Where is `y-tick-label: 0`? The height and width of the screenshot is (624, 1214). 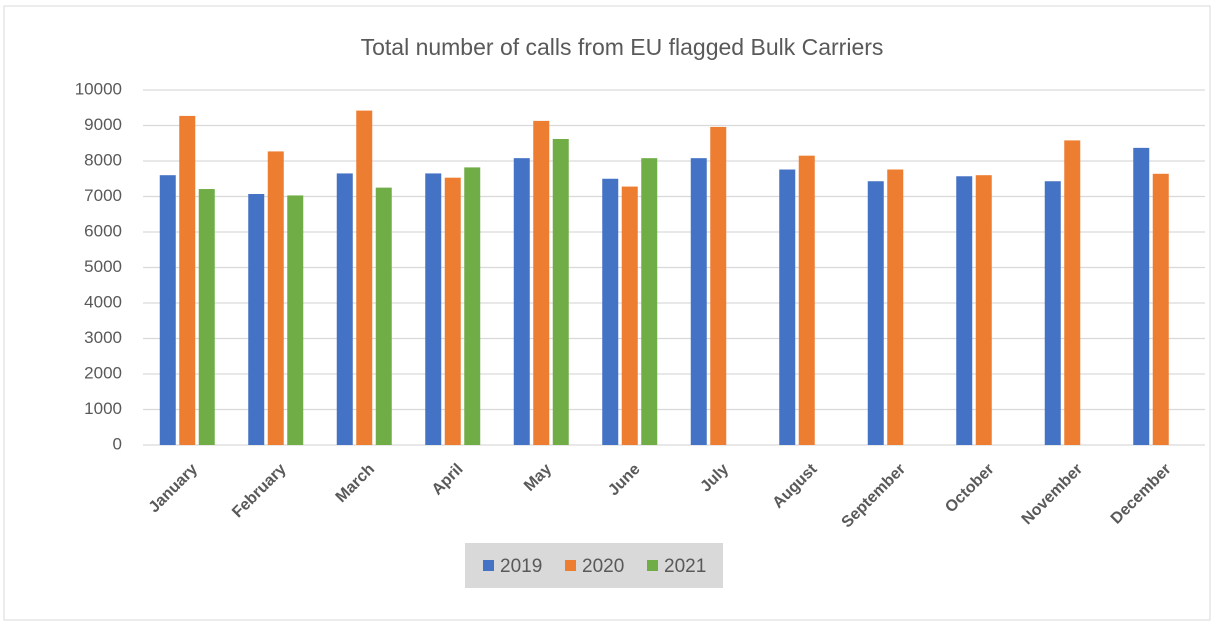
y-tick-label: 0 is located at coordinates (117, 443).